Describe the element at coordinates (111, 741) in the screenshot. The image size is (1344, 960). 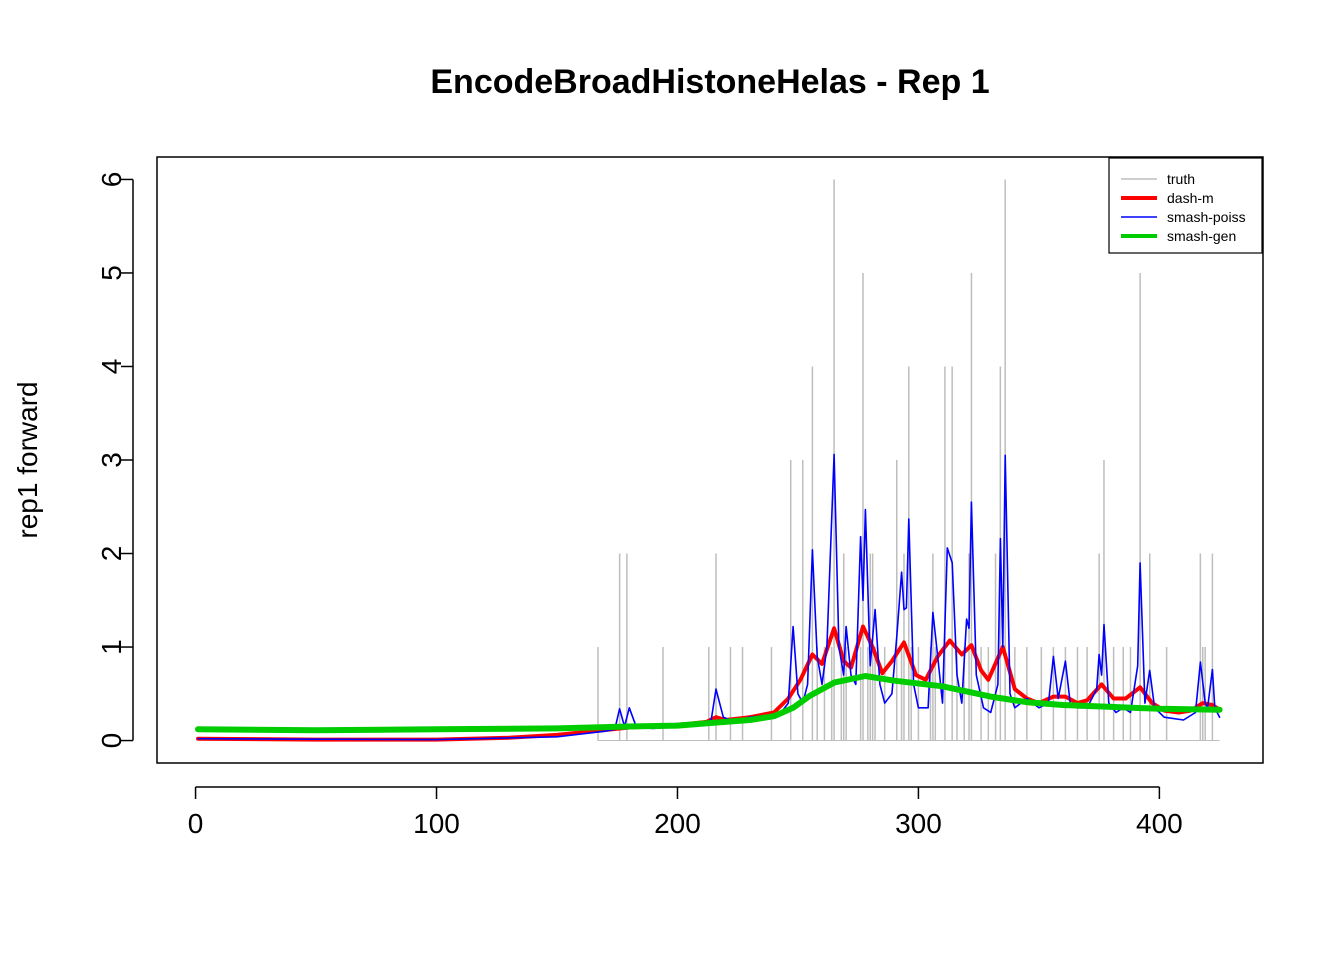
I see `y-tick-label: 0` at that location.